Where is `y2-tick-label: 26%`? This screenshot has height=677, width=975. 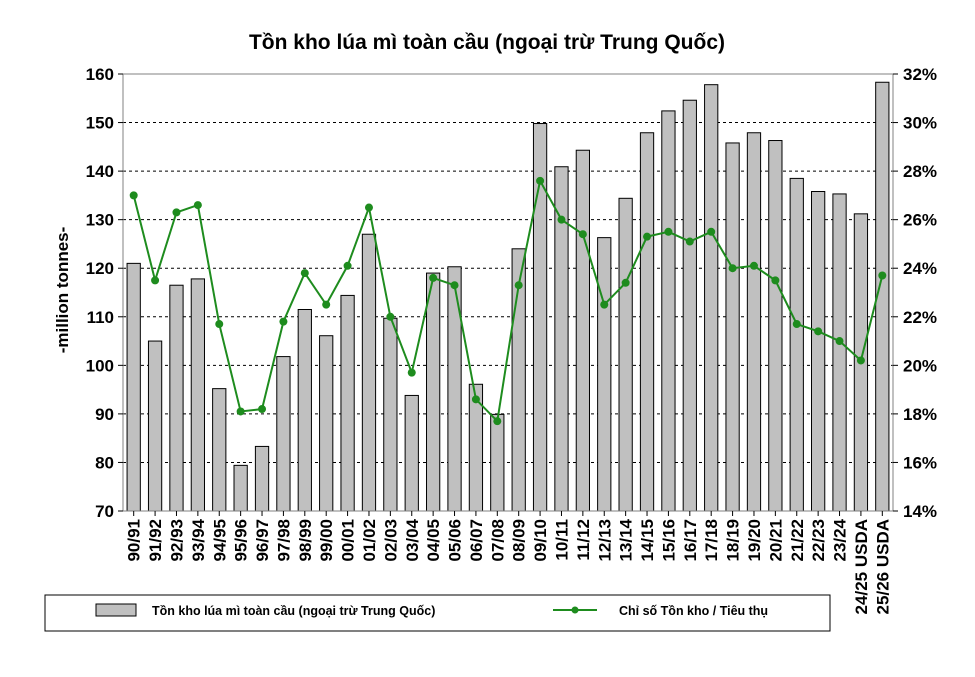
y2-tick-label: 26% is located at coordinates (920, 220).